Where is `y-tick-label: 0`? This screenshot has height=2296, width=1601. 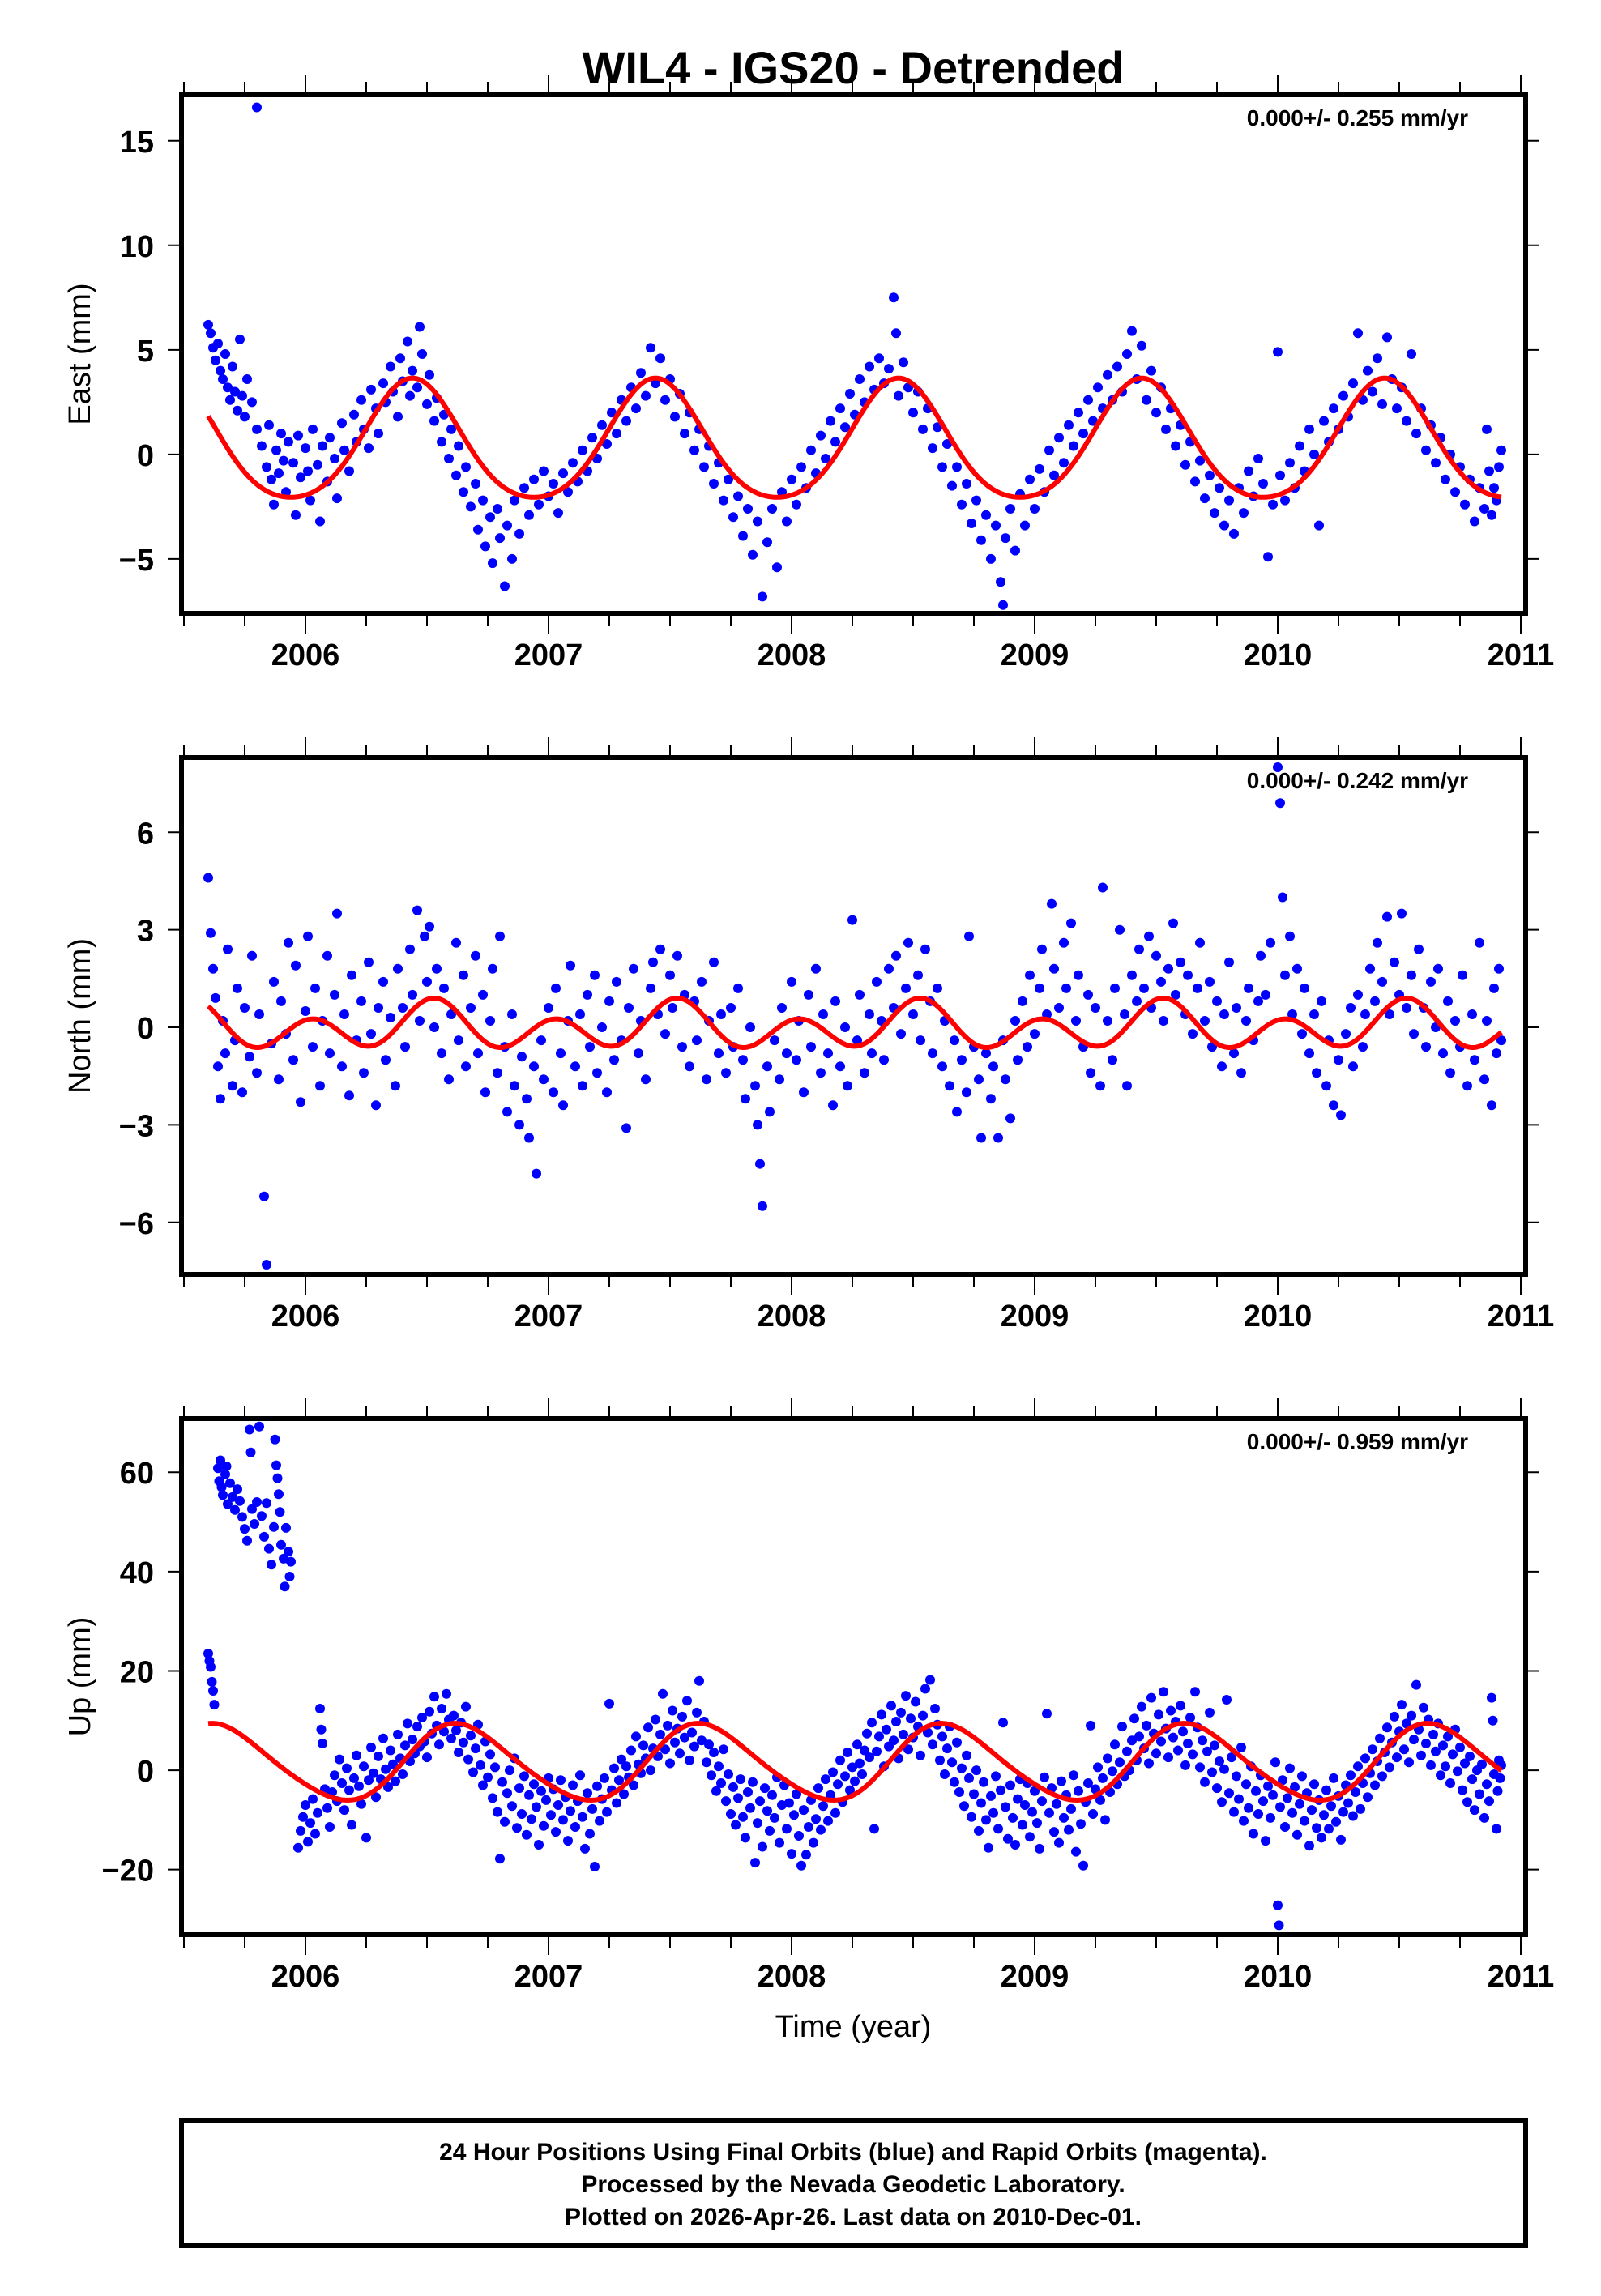 y-tick-label: 0 is located at coordinates (146, 1772).